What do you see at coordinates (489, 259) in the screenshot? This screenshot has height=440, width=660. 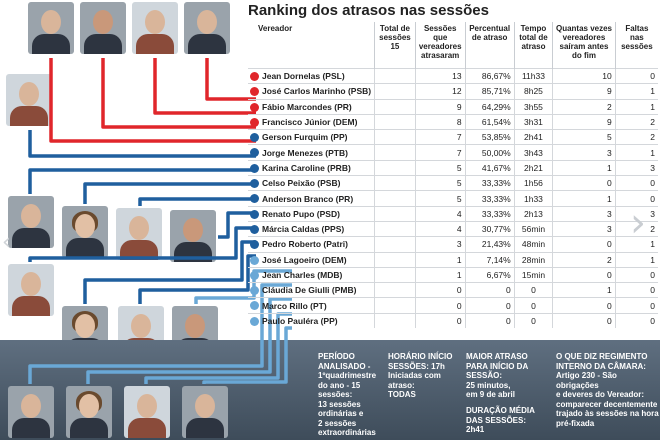 I see `cell-percentual: 7,14%` at bounding box center [489, 259].